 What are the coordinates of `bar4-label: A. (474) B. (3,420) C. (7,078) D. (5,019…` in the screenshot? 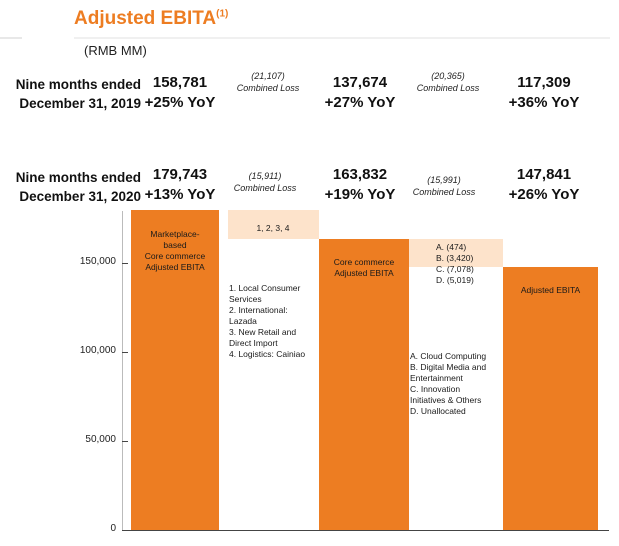 It's located at (455, 263).